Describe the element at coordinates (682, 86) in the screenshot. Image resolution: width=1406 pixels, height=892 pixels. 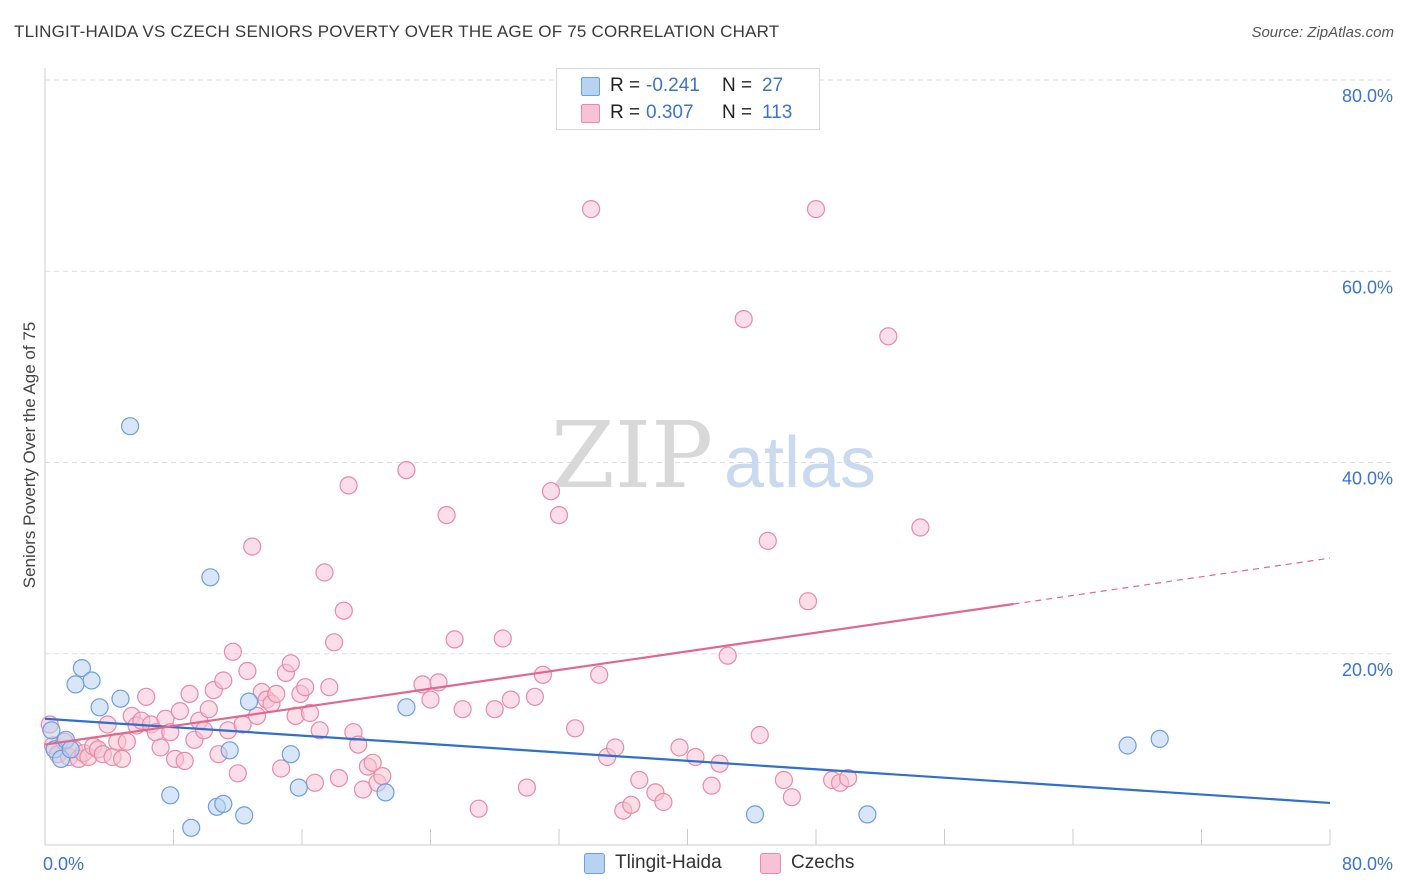
I see `legend-row-tlingit-haida: R = -0.241 N = 27` at that location.